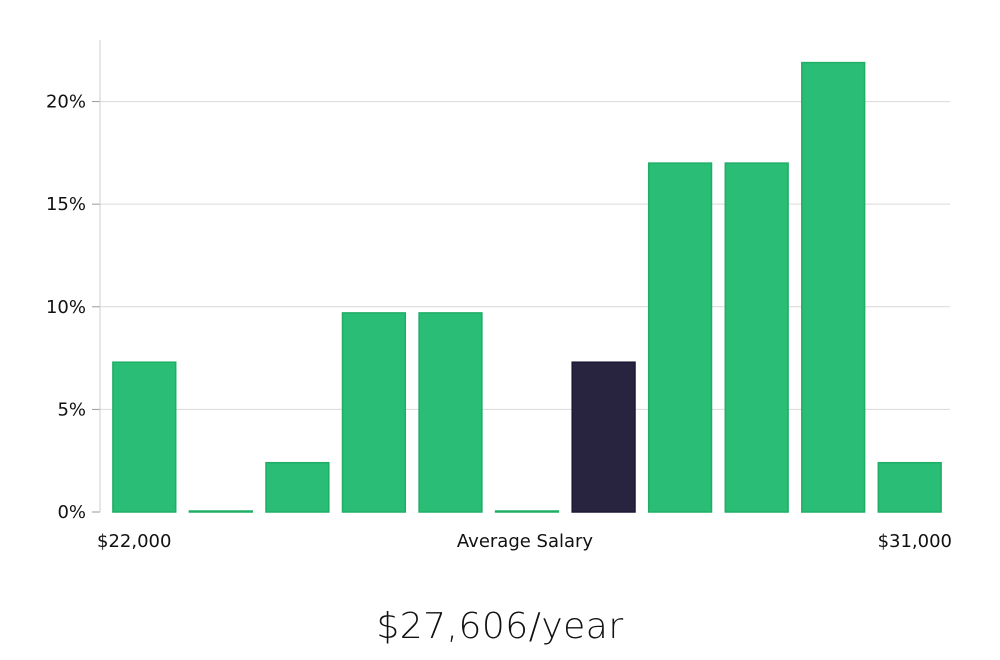  What do you see at coordinates (500, 626) in the screenshot?
I see `average-salary-value: $27,606/year` at bounding box center [500, 626].